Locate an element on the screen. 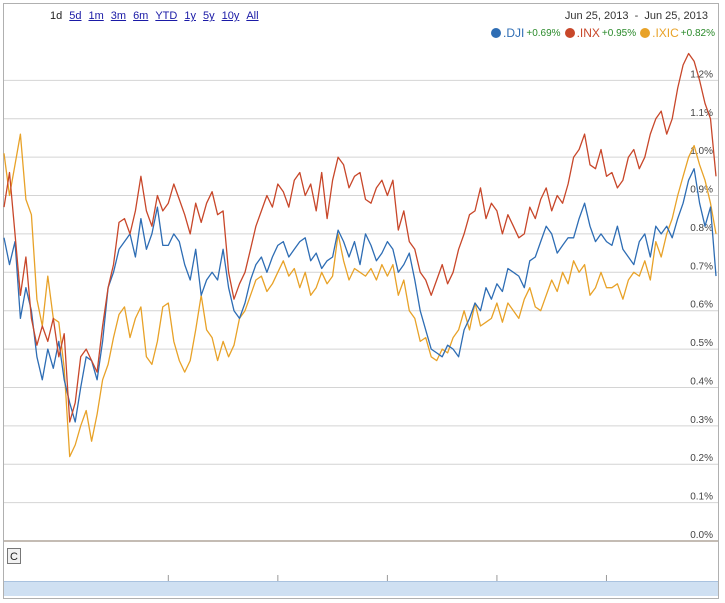 The height and width of the screenshot is (603, 725). y-tick-label: 0.5% is located at coordinates (701, 343).